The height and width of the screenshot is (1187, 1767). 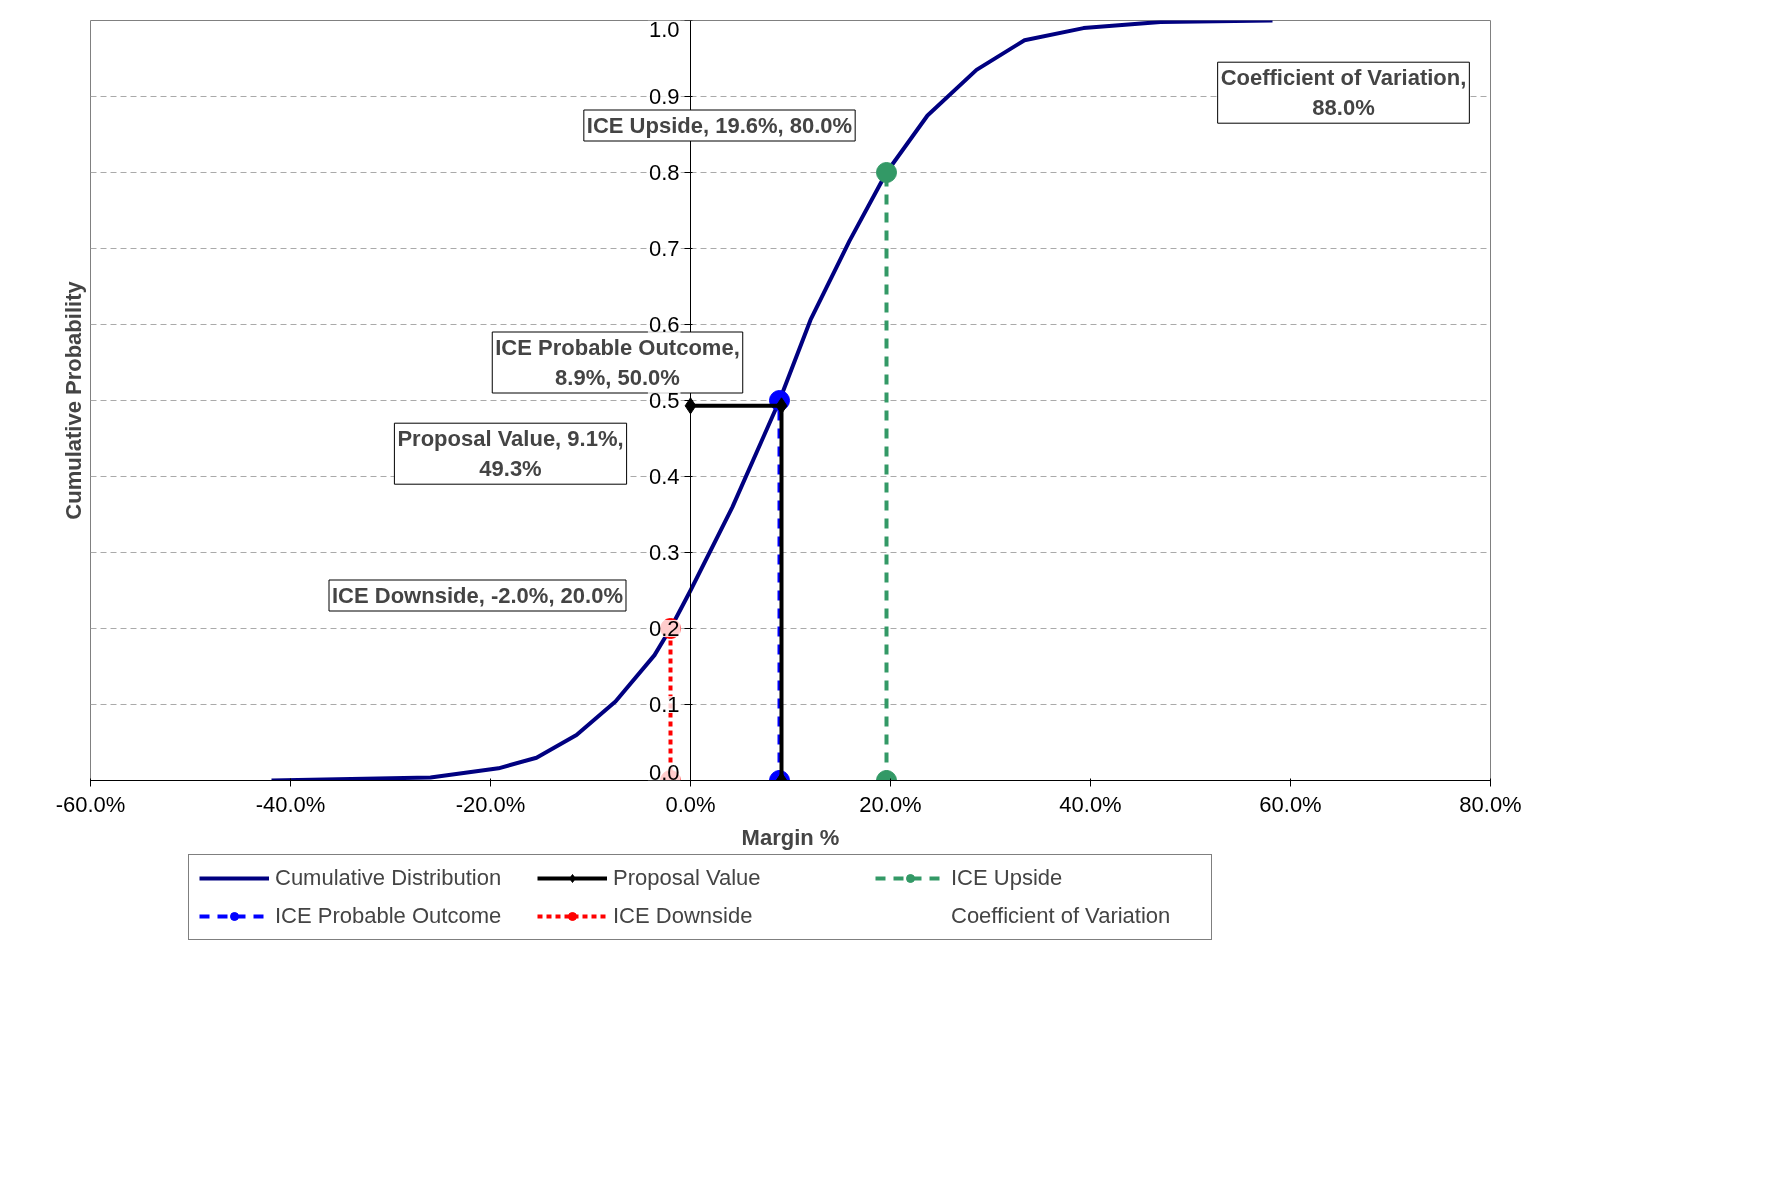 I want to click on y-tick-label: 0.7, so click(x=664, y=248).